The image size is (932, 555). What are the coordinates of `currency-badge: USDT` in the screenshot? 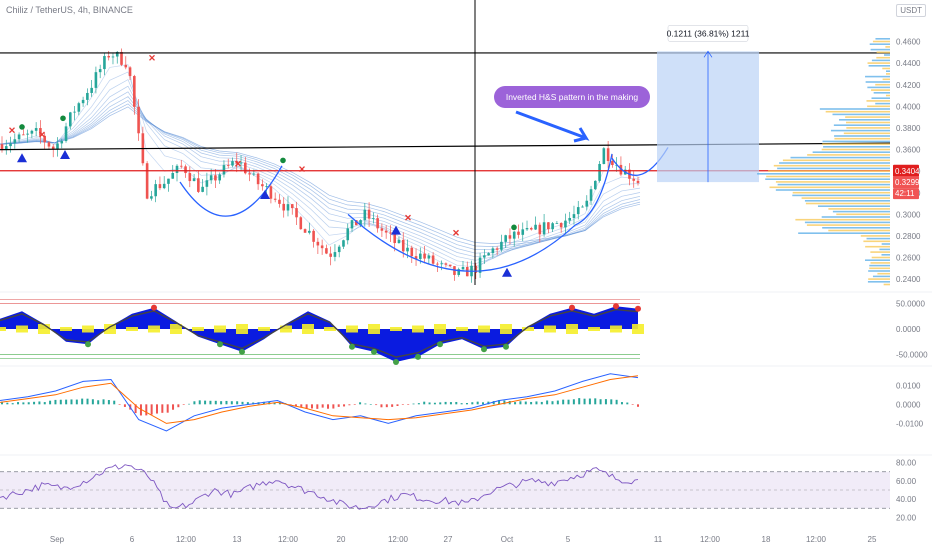 It's located at (911, 10).